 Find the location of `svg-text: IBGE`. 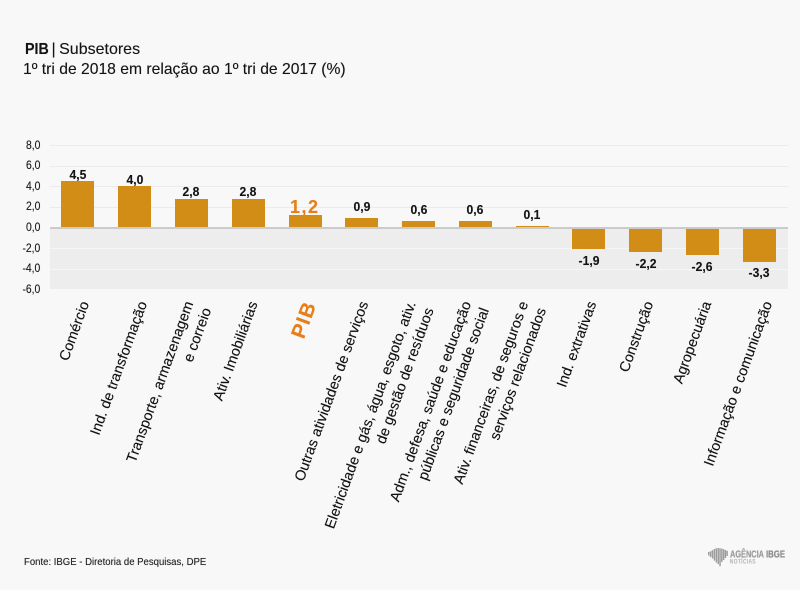

svg-text: IBGE is located at coordinates (775, 554).